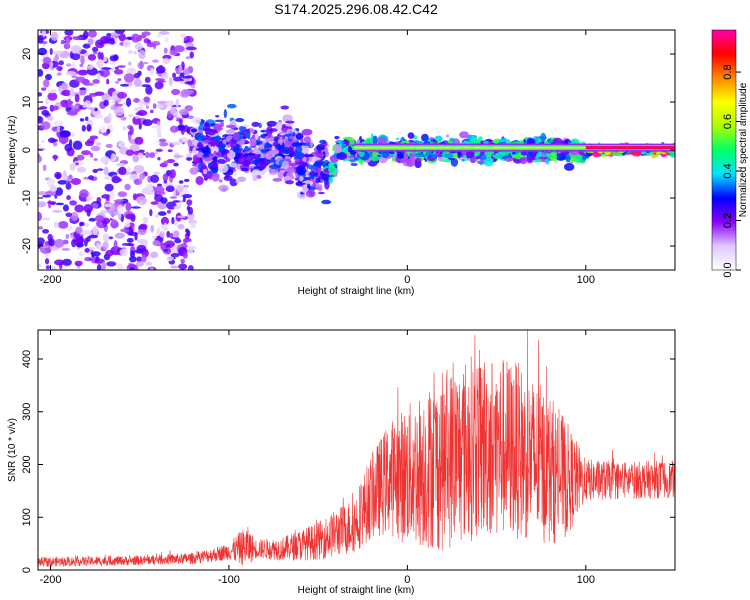  Describe the element at coordinates (586, 580) in the screenshot. I see `x-tick-label: 100` at that location.